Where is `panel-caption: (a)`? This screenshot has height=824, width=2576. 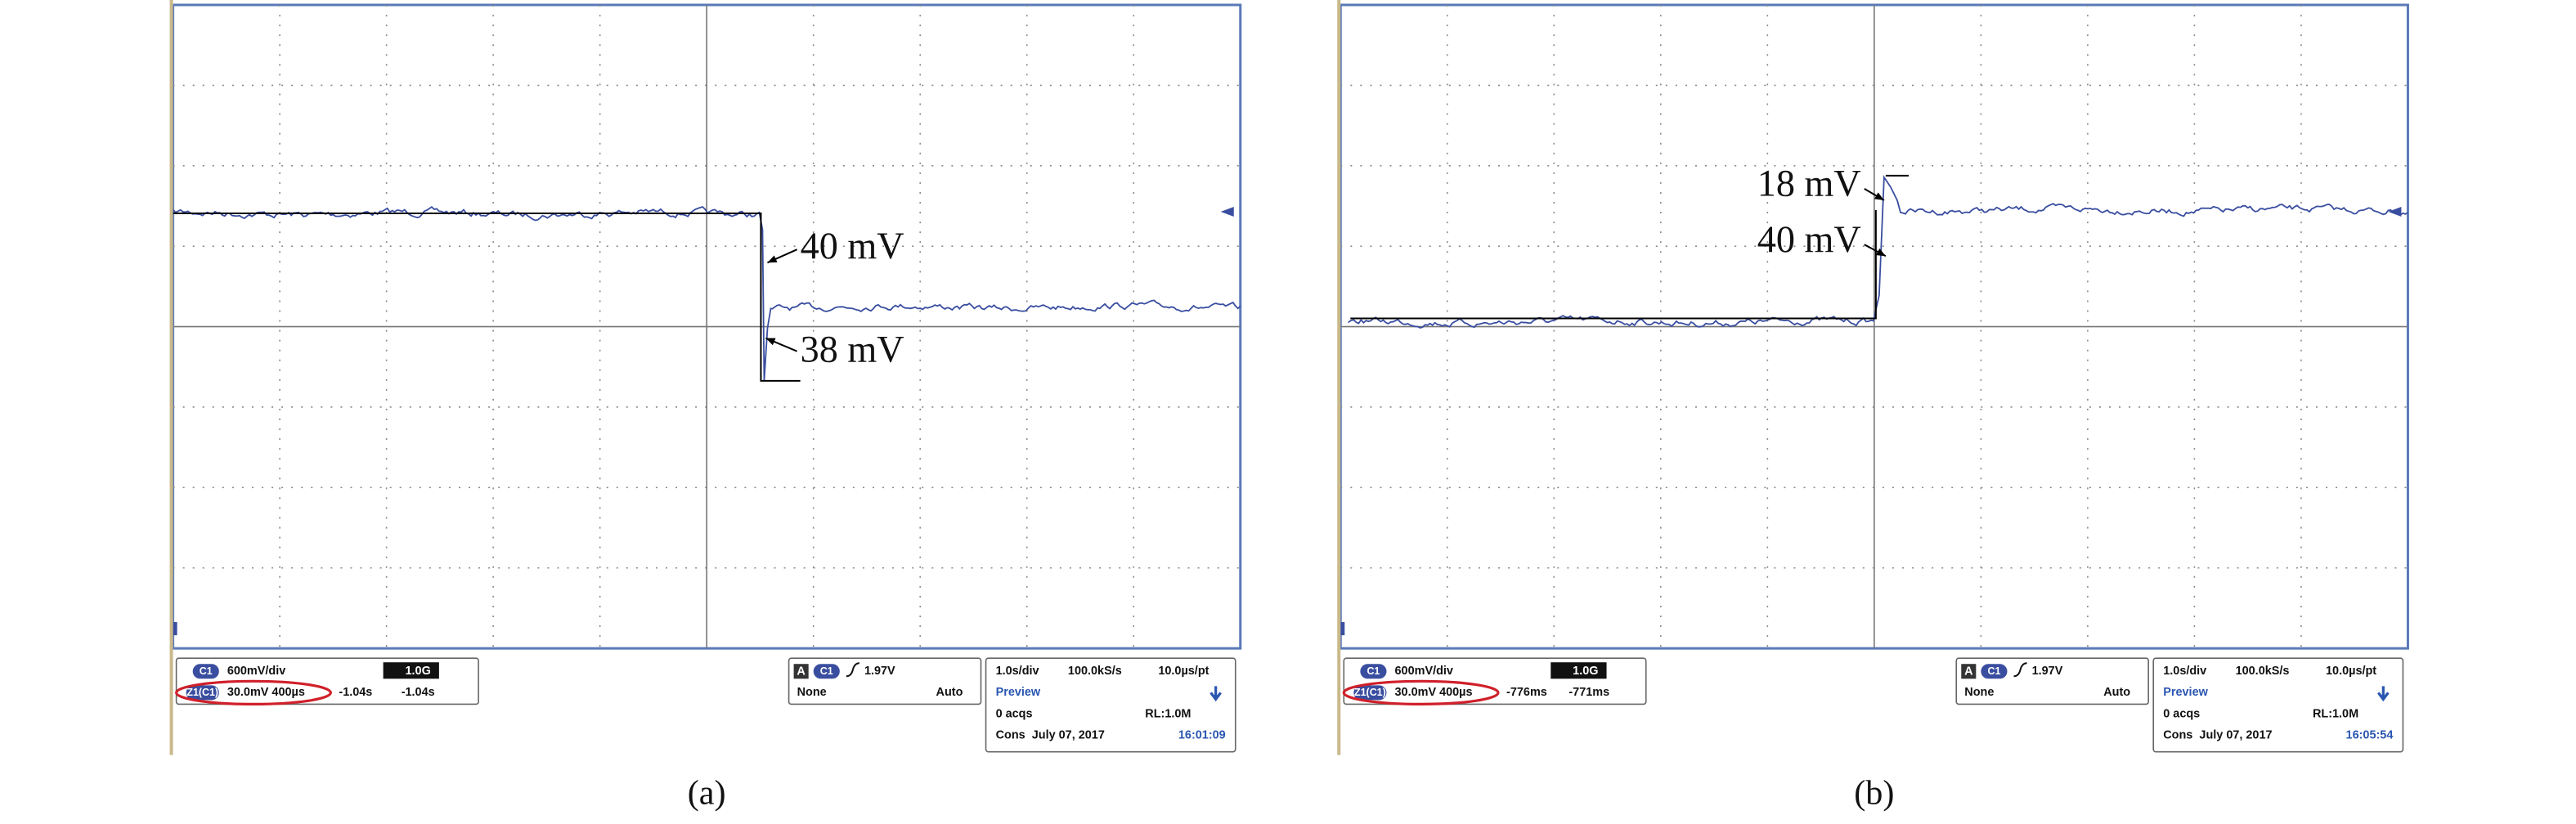 panel-caption: (a) is located at coordinates (707, 793).